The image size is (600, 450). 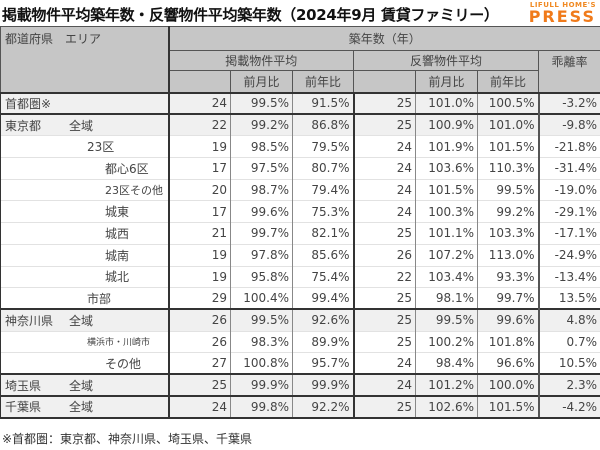 I want to click on gap-rate-header: 乖離率, so click(x=568, y=71).